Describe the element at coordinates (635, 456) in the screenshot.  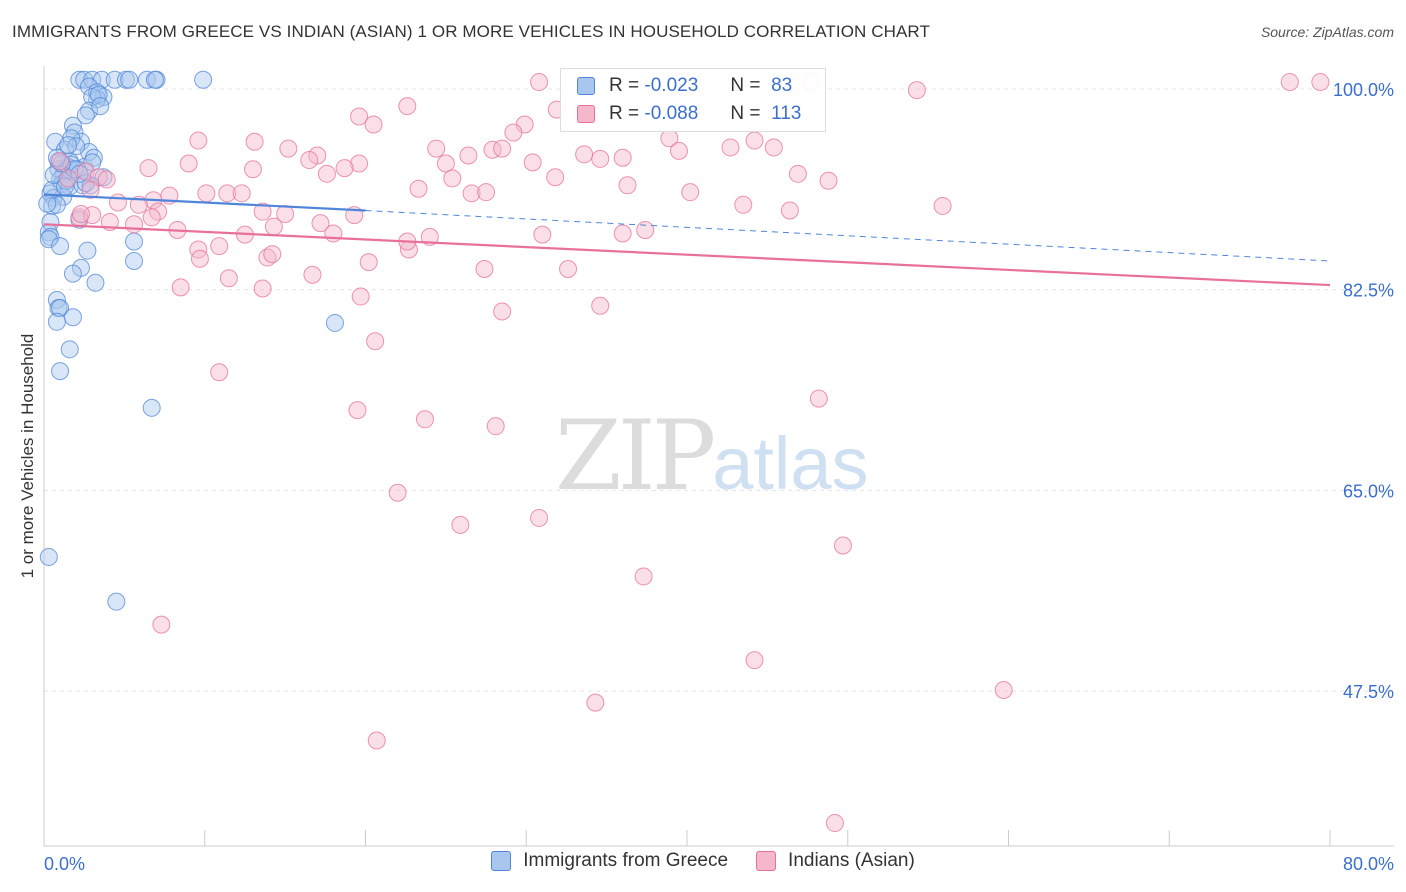
I see `watermark-zip: ZIP` at that location.